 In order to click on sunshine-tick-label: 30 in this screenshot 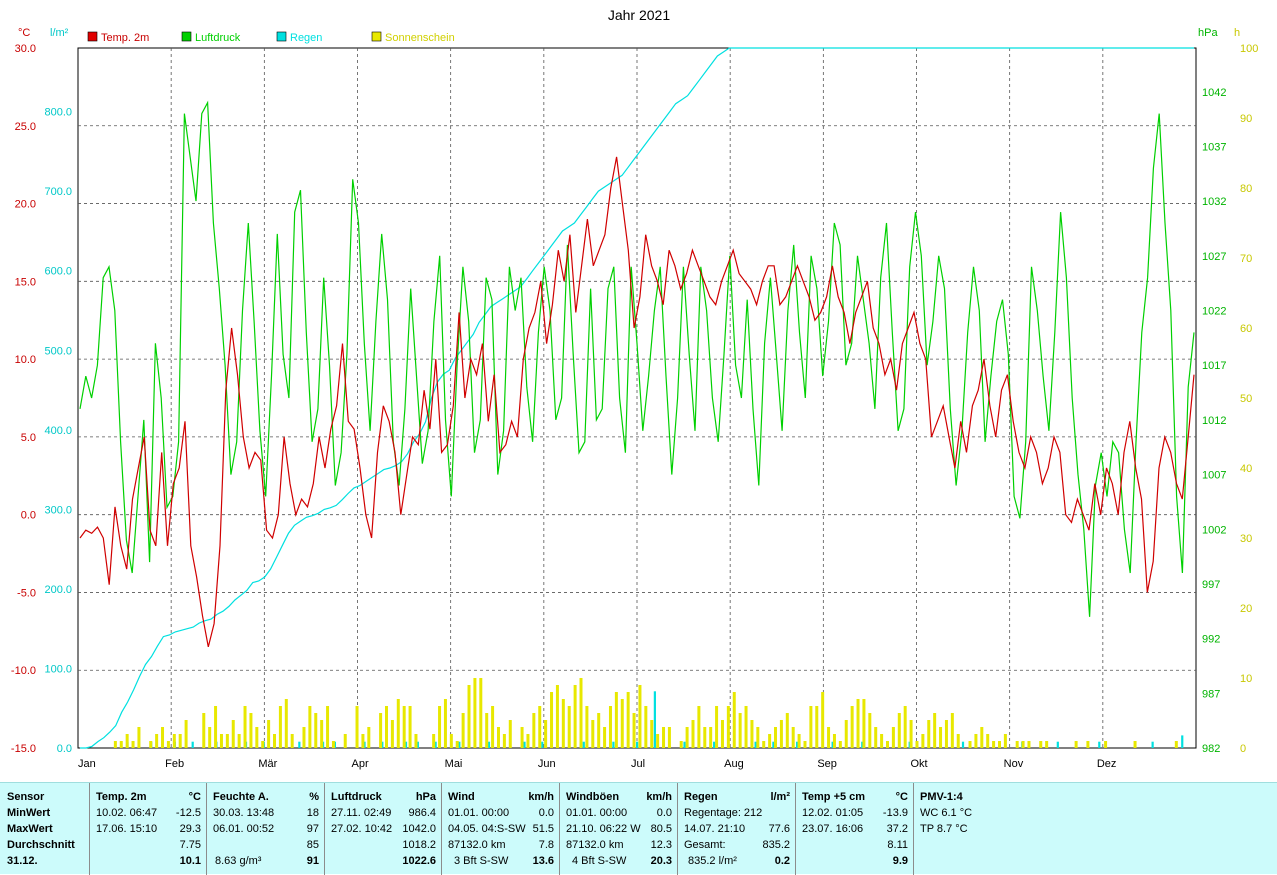, I will do `click(1246, 539)`.